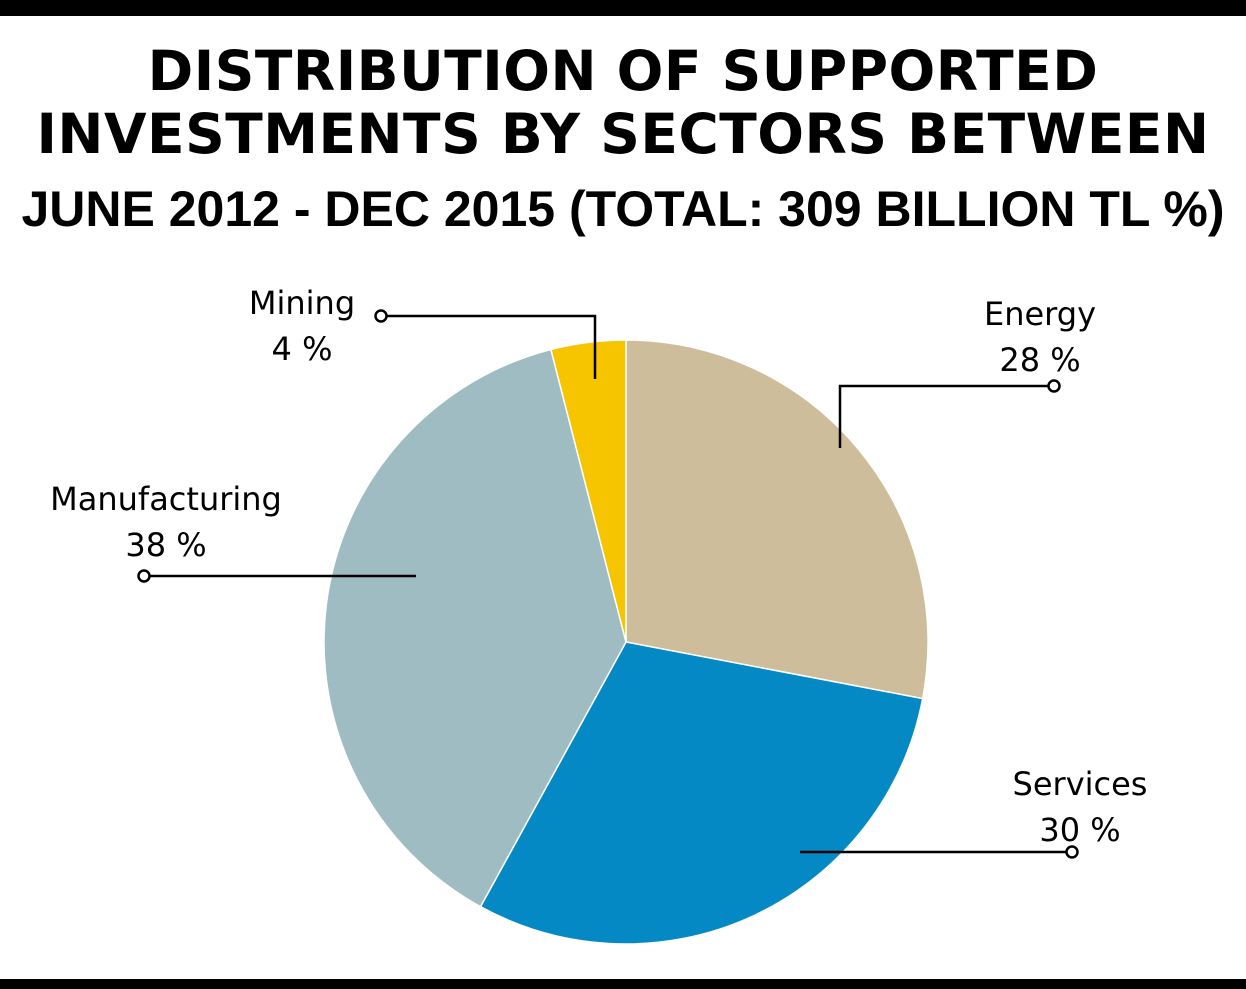 The width and height of the screenshot is (1246, 989). What do you see at coordinates (946, 416) in the screenshot?
I see `leader-line-energy` at bounding box center [946, 416].